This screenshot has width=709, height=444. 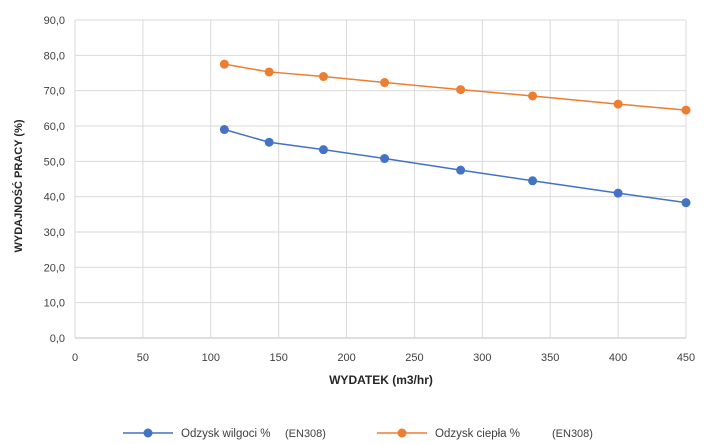 What do you see at coordinates (54, 233) in the screenshot?
I see `y-tick-label: 30,0` at bounding box center [54, 233].